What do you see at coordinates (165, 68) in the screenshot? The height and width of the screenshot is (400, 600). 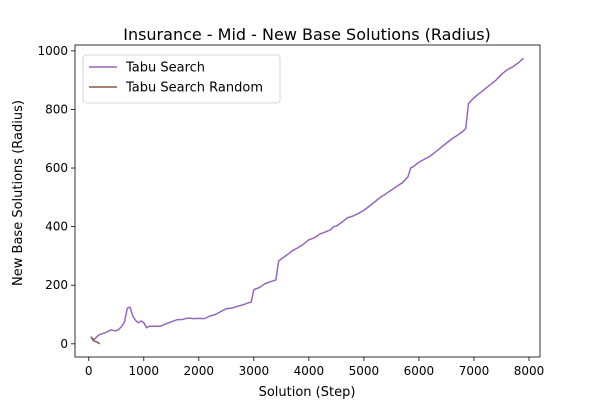 I see `legend-label: Tabu Search` at bounding box center [165, 68].